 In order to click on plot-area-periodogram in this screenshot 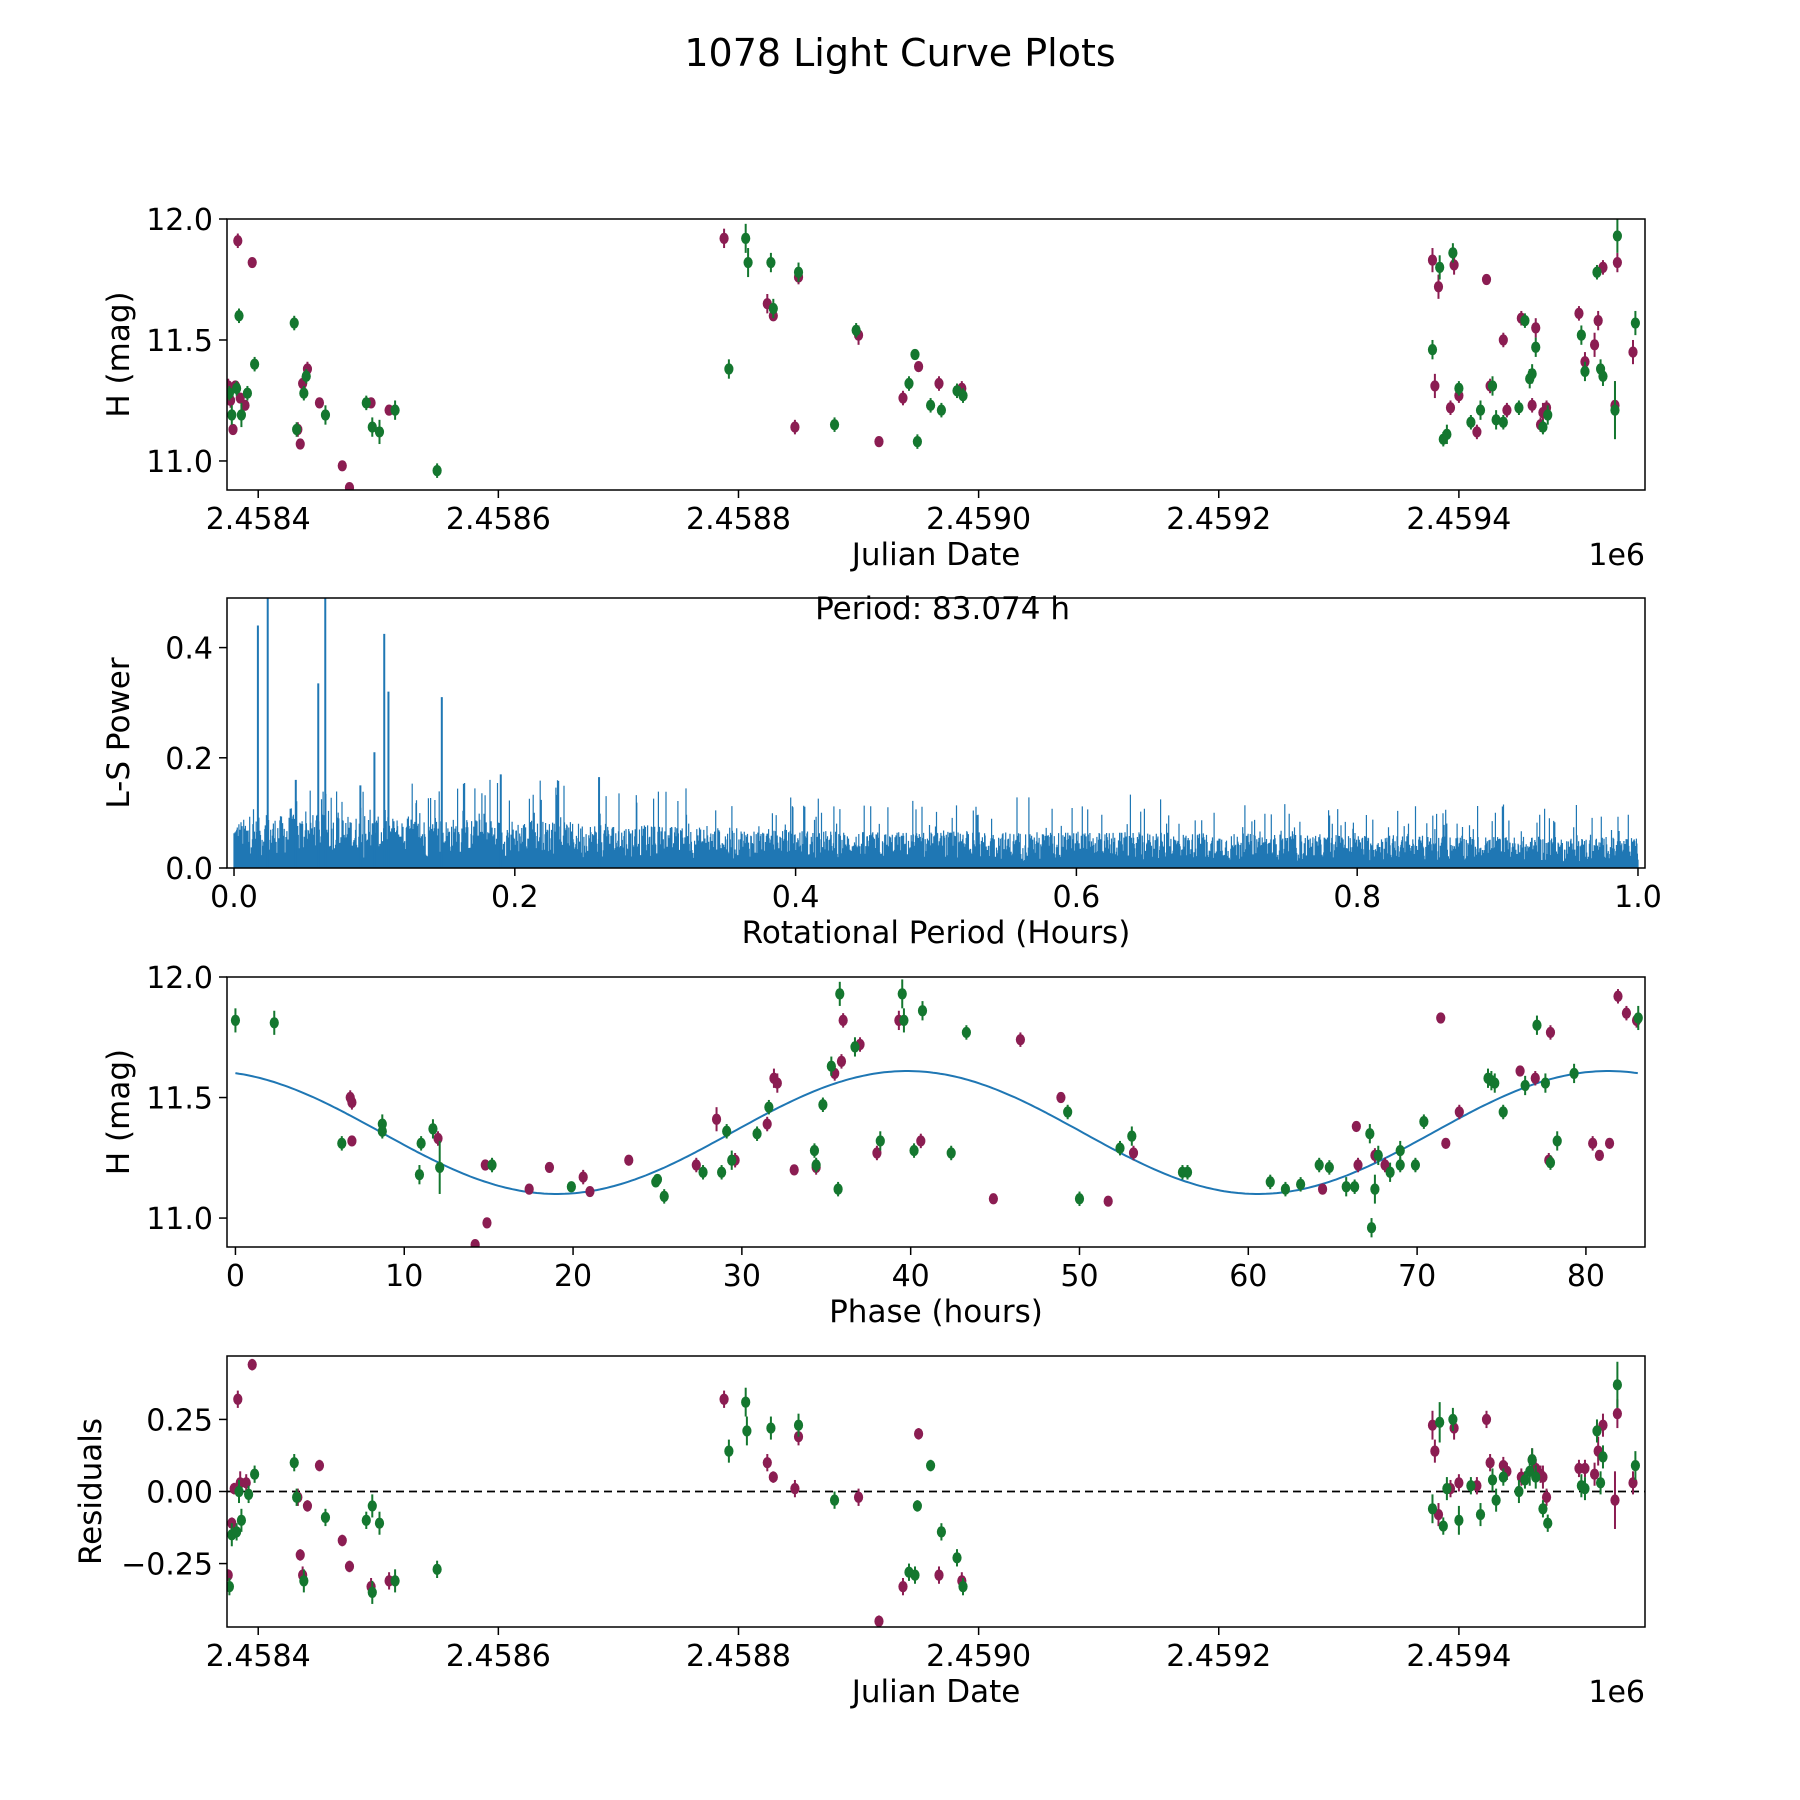, I will do `click(936, 733)`.